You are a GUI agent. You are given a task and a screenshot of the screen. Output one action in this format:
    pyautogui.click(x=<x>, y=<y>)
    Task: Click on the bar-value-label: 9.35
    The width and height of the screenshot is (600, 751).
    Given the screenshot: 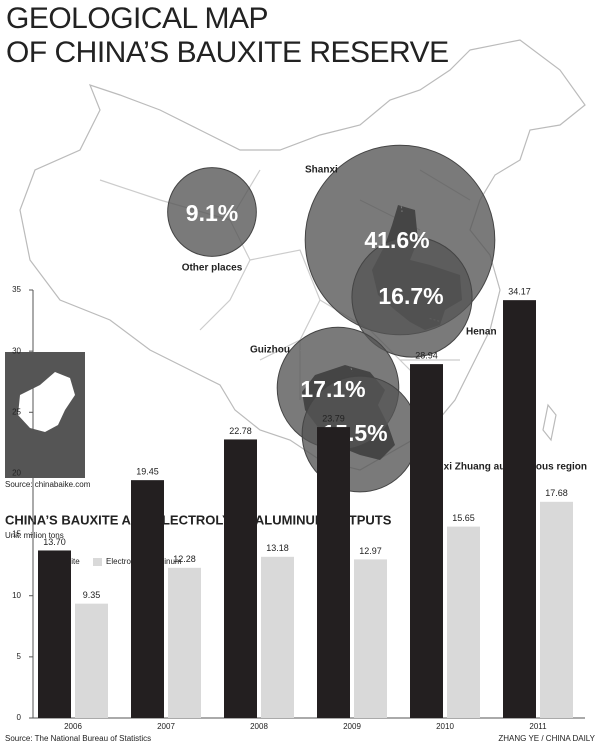 What is the action you would take?
    pyautogui.click(x=92, y=595)
    